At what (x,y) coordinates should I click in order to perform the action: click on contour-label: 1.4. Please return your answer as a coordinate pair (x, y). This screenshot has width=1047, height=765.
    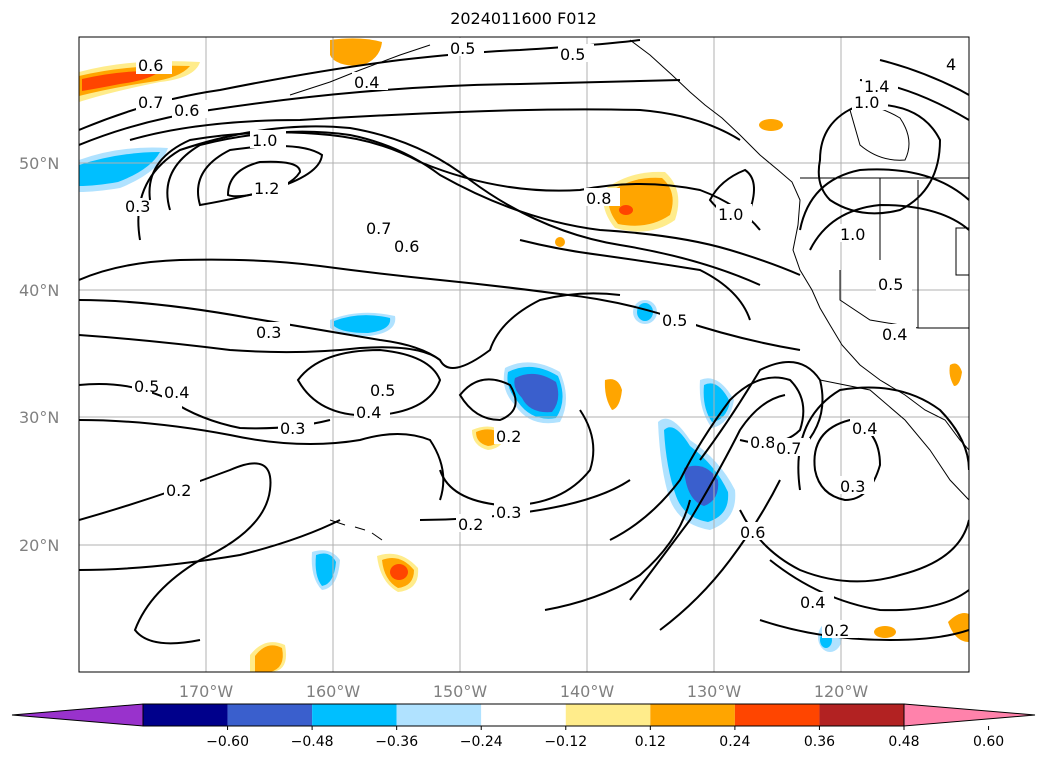
    Looking at the image, I should click on (876, 86).